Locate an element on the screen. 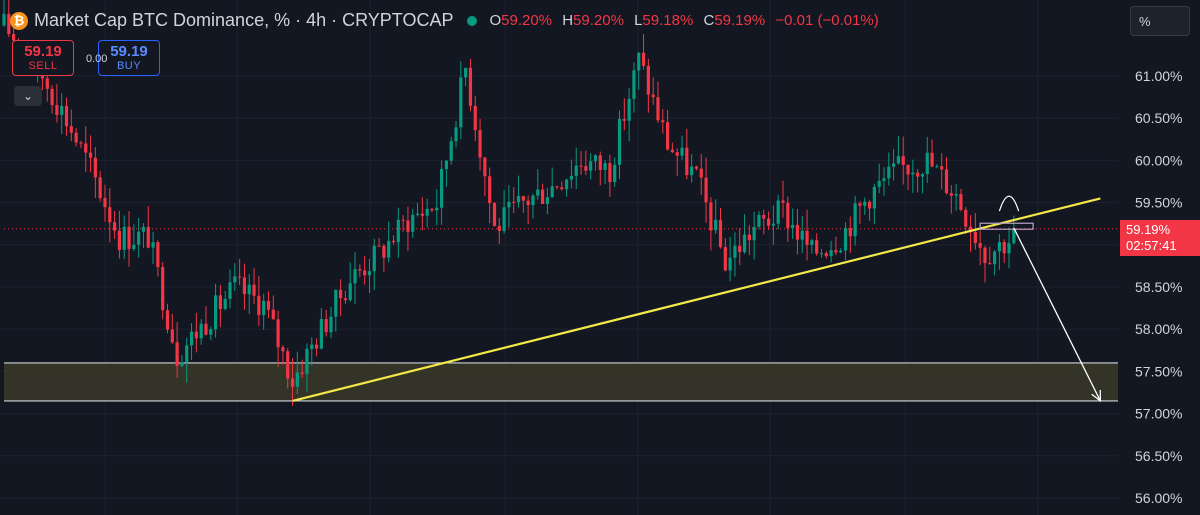 Image resolution: width=1200 pixels, height=515 pixels. buy-button: 59.19 BUY is located at coordinates (129, 58).